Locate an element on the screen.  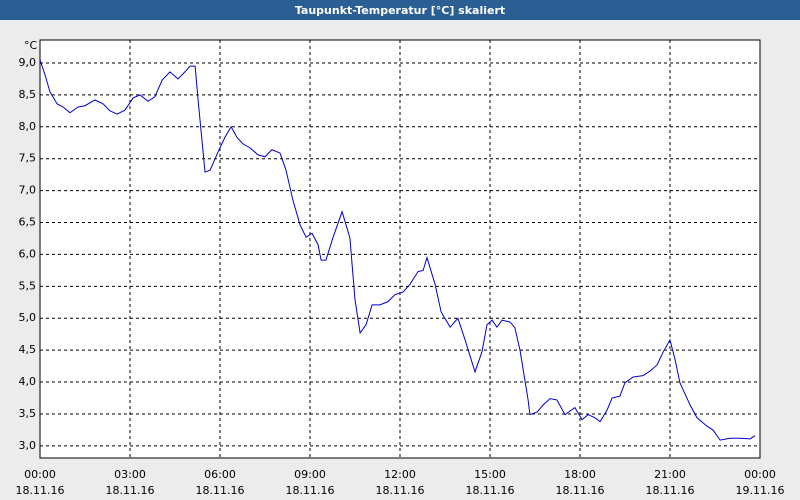
y-tick-label: 8,5 is located at coordinates (28, 94).